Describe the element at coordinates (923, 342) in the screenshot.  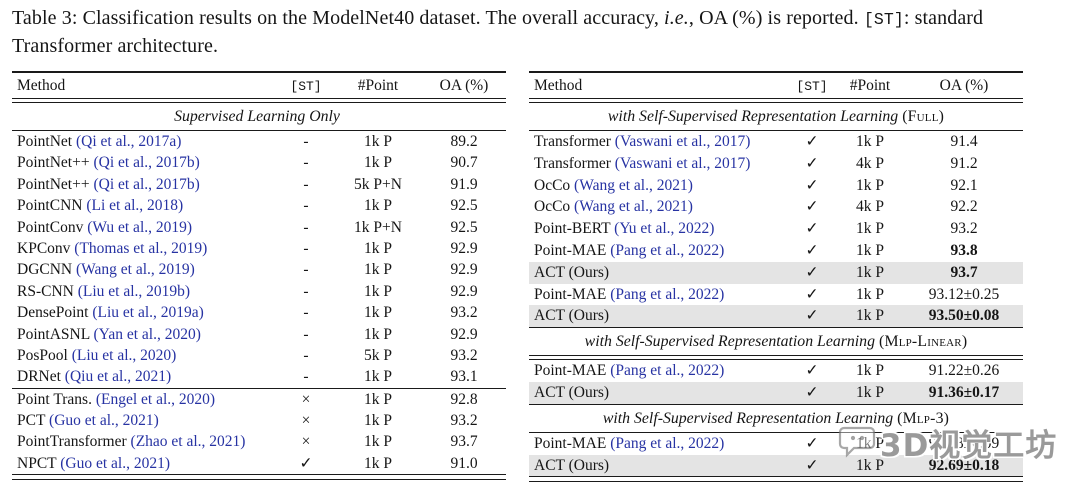
I see `section-title-tag: (Mlp-Linear)` at that location.